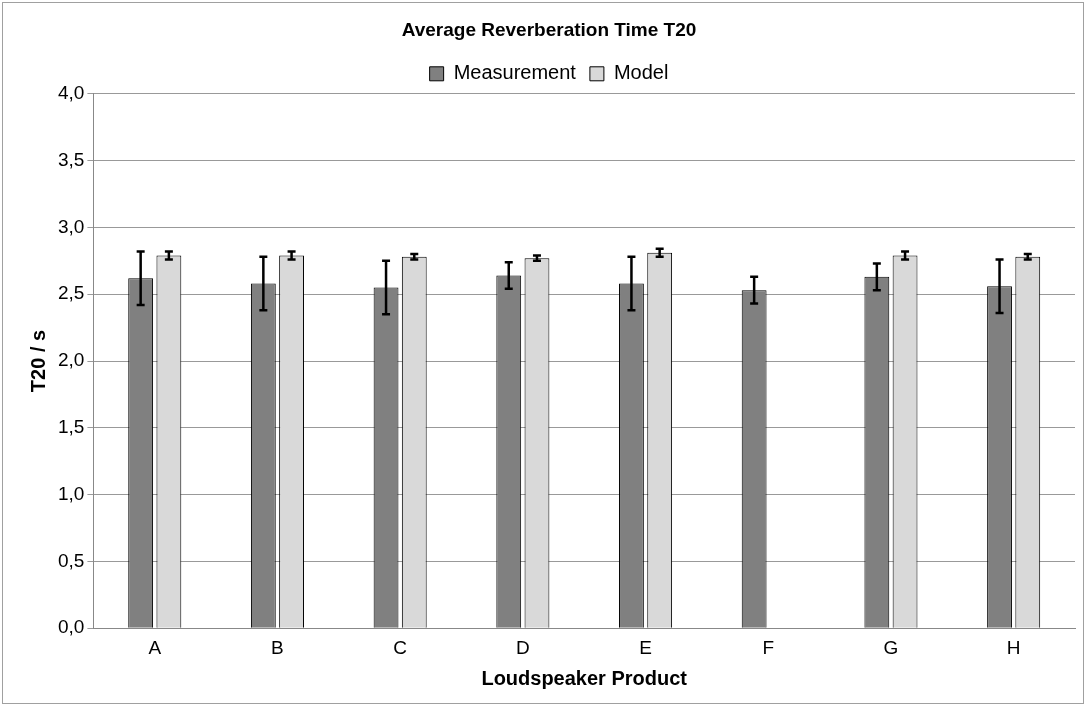 The width and height of the screenshot is (1086, 706). What do you see at coordinates (1013, 647) in the screenshot?
I see `x-tick-label: H` at bounding box center [1013, 647].